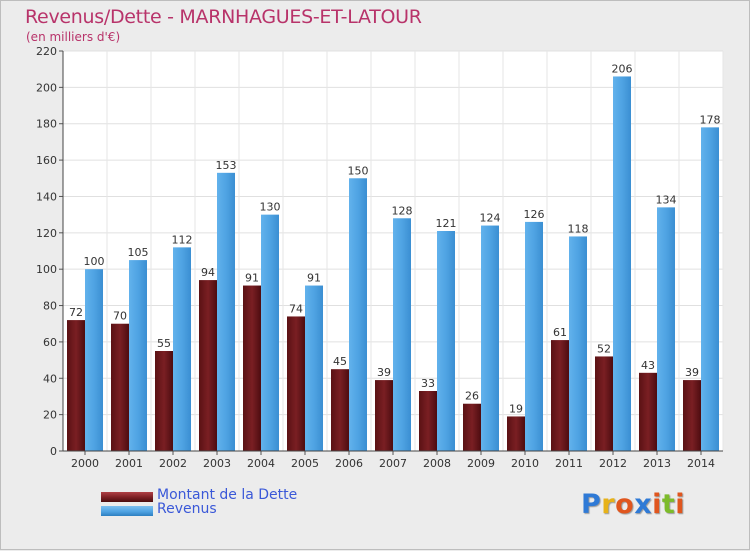  Describe the element at coordinates (648, 365) in the screenshot. I see `data-label-debt: 43` at that location.